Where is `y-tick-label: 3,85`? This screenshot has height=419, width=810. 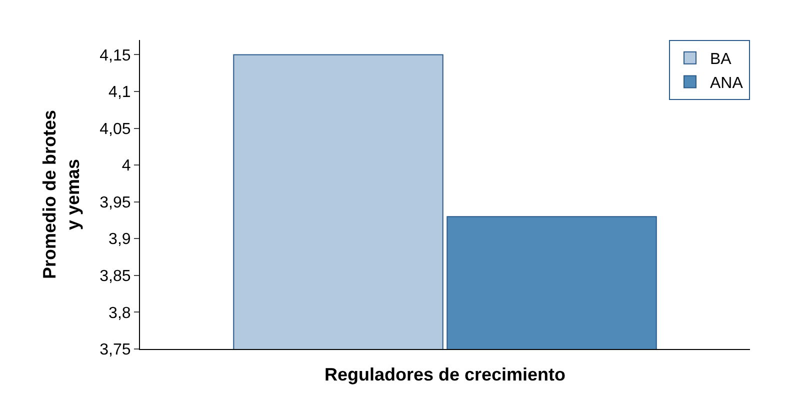
y-tick-label: 3,85 is located at coordinates (115, 277).